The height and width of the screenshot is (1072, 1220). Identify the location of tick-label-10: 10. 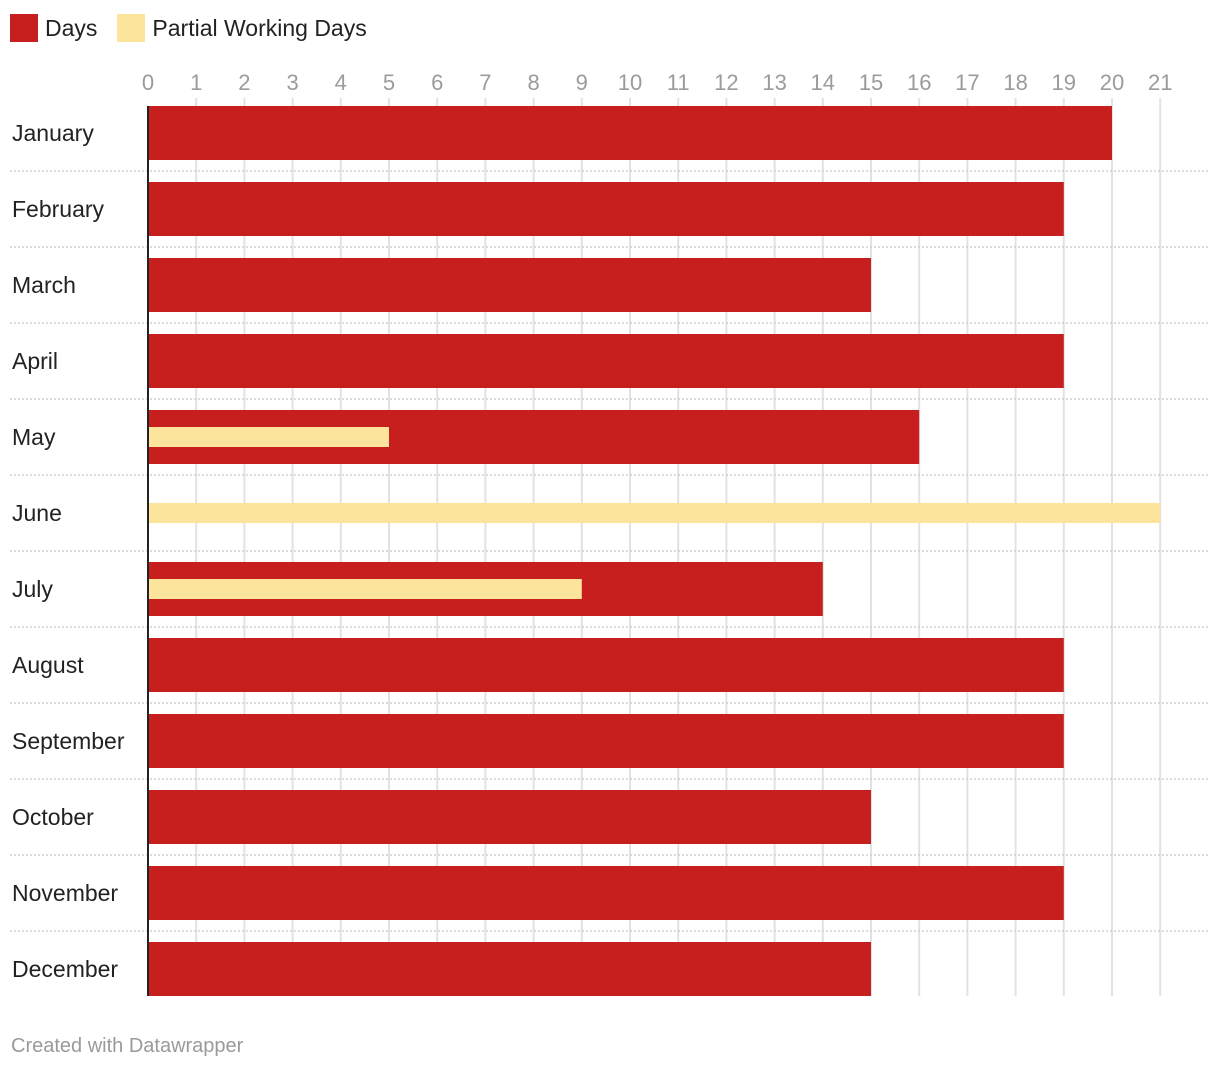
(630, 82).